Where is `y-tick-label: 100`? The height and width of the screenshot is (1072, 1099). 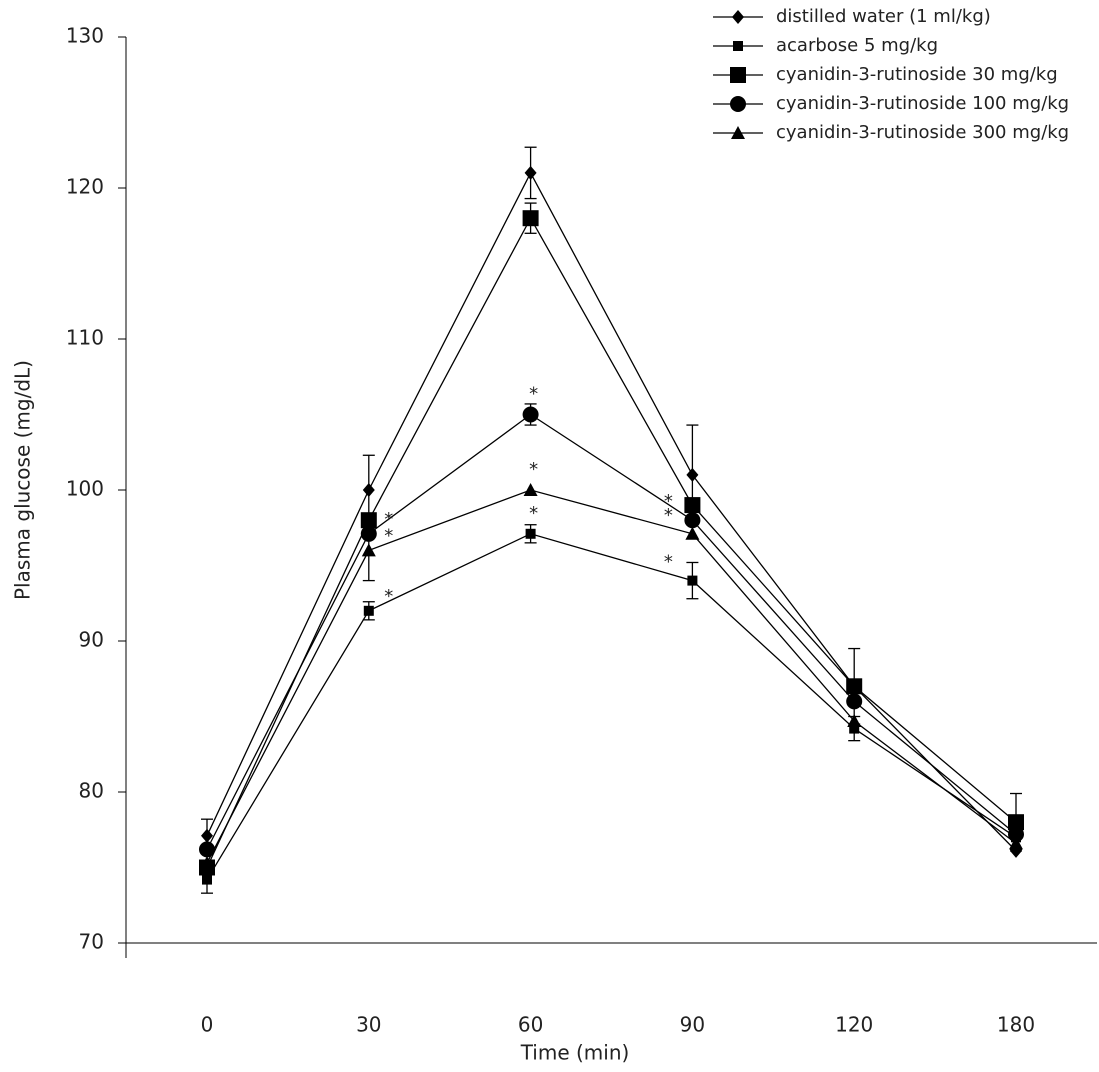
y-tick-label: 100 is located at coordinates (85, 489).